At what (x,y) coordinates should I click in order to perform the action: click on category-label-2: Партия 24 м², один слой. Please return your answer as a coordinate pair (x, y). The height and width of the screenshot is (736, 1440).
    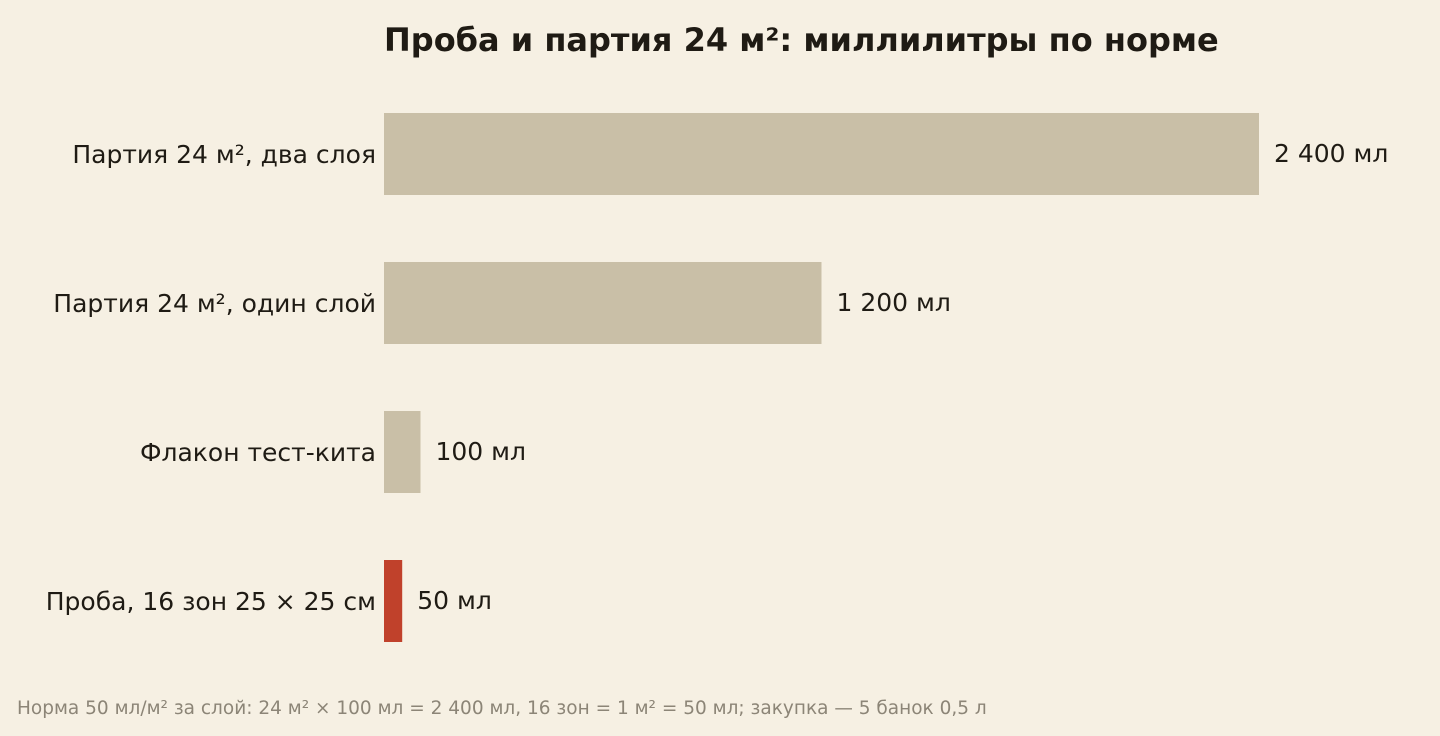
    Looking at the image, I should click on (214, 303).